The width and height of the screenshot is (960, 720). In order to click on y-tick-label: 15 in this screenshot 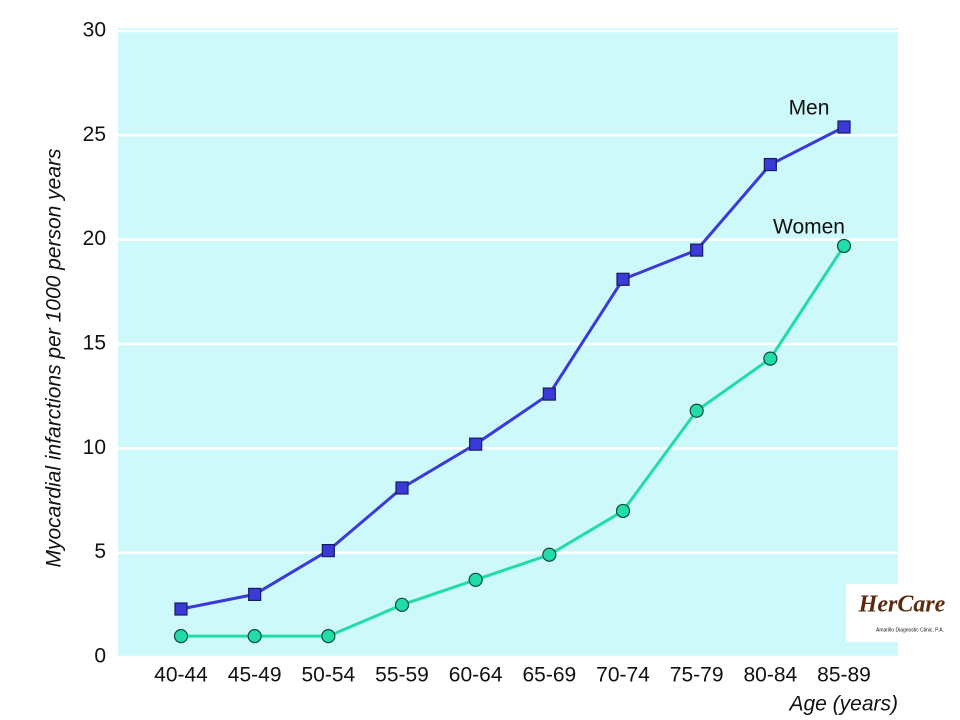, I will do `click(94, 343)`.